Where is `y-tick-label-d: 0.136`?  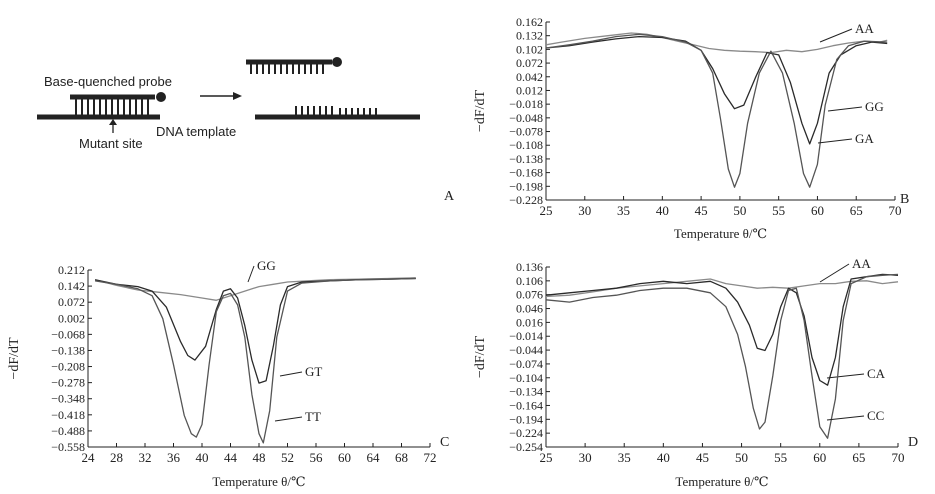
y-tick-label-d: 0.136 is located at coordinates (529, 267).